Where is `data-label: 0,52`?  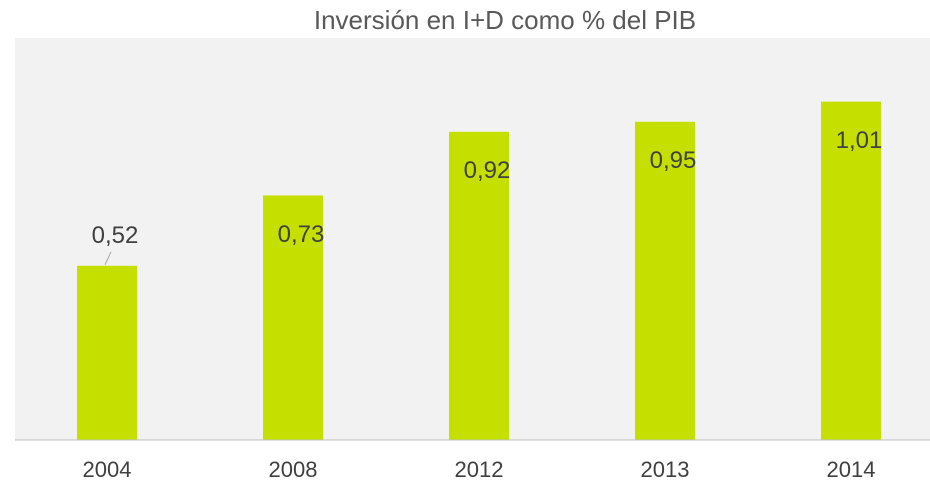 data-label: 0,52 is located at coordinates (115, 235).